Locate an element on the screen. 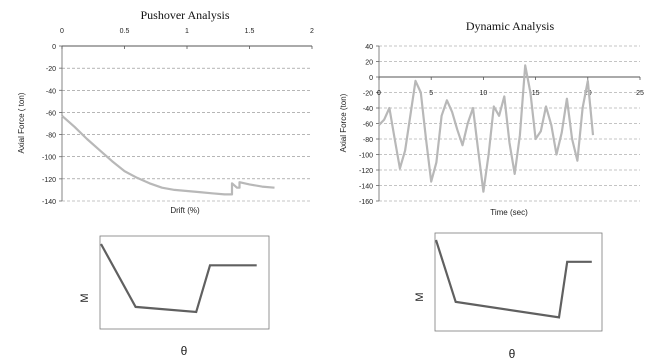 This screenshot has height=360, width=656. pushover-y-tick-labels: 0 -20 -40 -60 -80 -100 -120 -140 is located at coordinates (49, 125).